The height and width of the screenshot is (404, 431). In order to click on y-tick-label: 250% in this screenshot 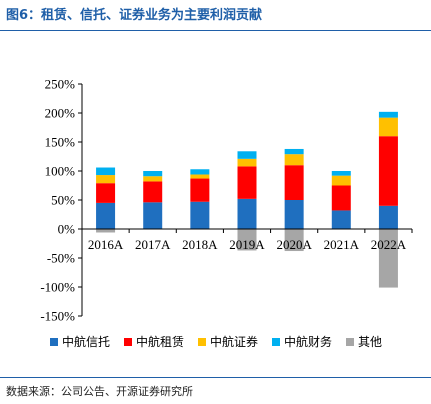, I will do `click(60, 84)`.